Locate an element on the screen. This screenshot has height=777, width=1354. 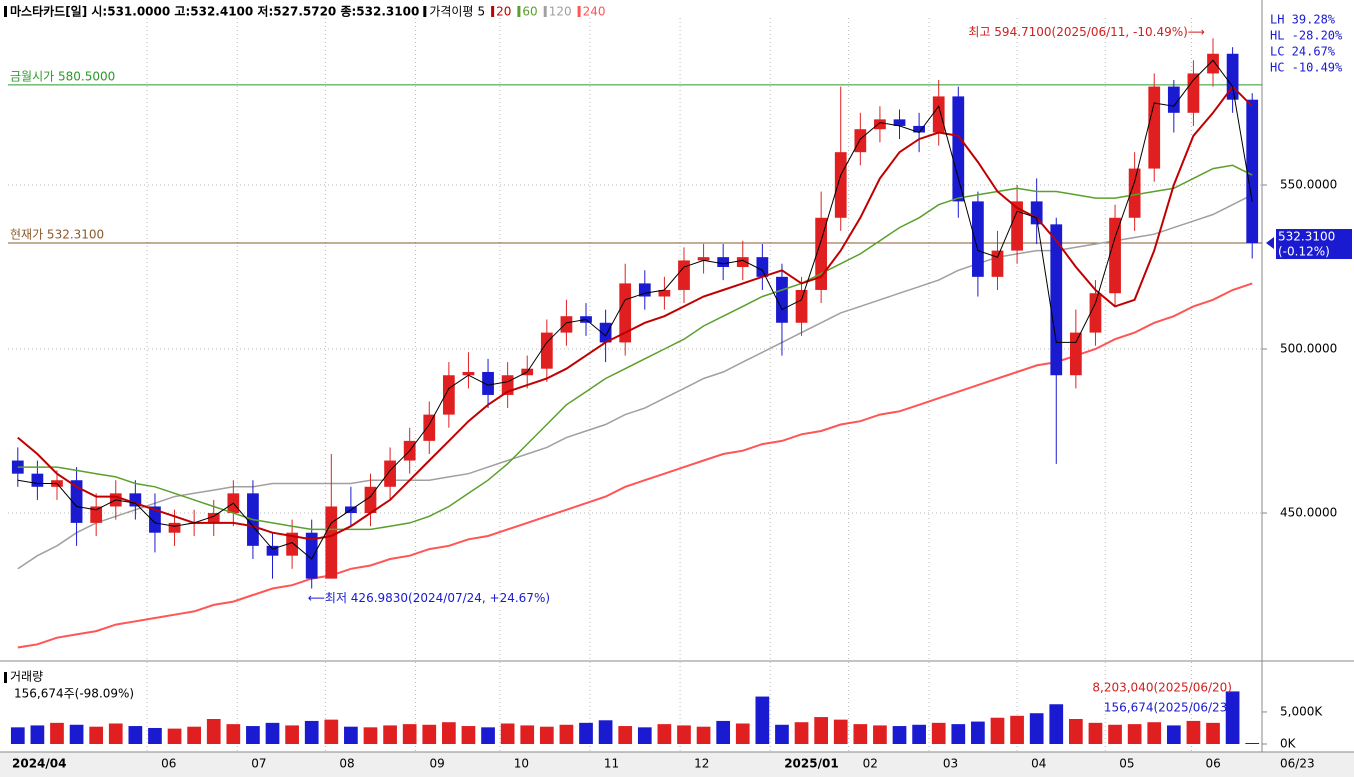
x-tick-label: 02 is located at coordinates (870, 764).